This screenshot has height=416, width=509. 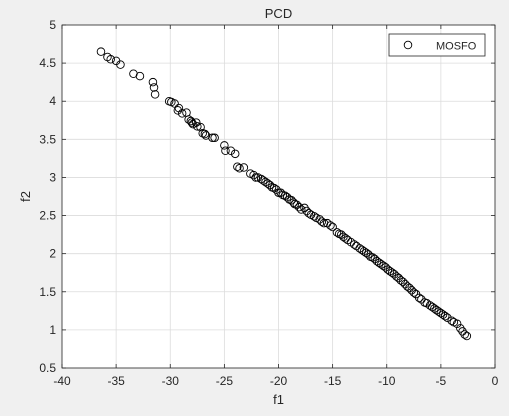 What do you see at coordinates (225, 381) in the screenshot?
I see `x-tick-label: -25` at bounding box center [225, 381].